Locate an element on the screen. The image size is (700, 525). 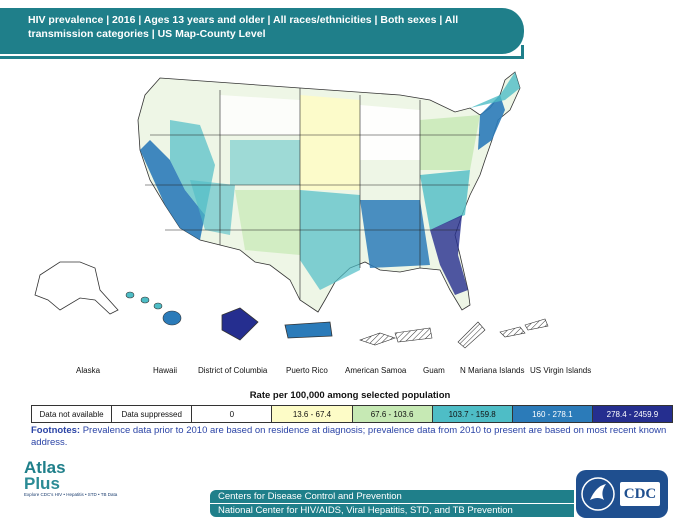
legend-label: 103.7 - 159.8 is located at coordinates (472, 414).